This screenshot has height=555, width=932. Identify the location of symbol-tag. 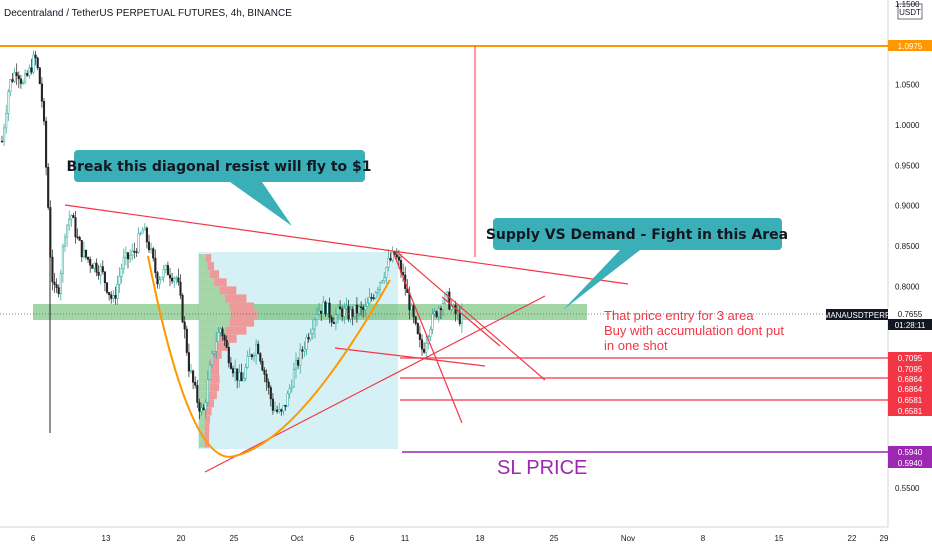
(857, 314).